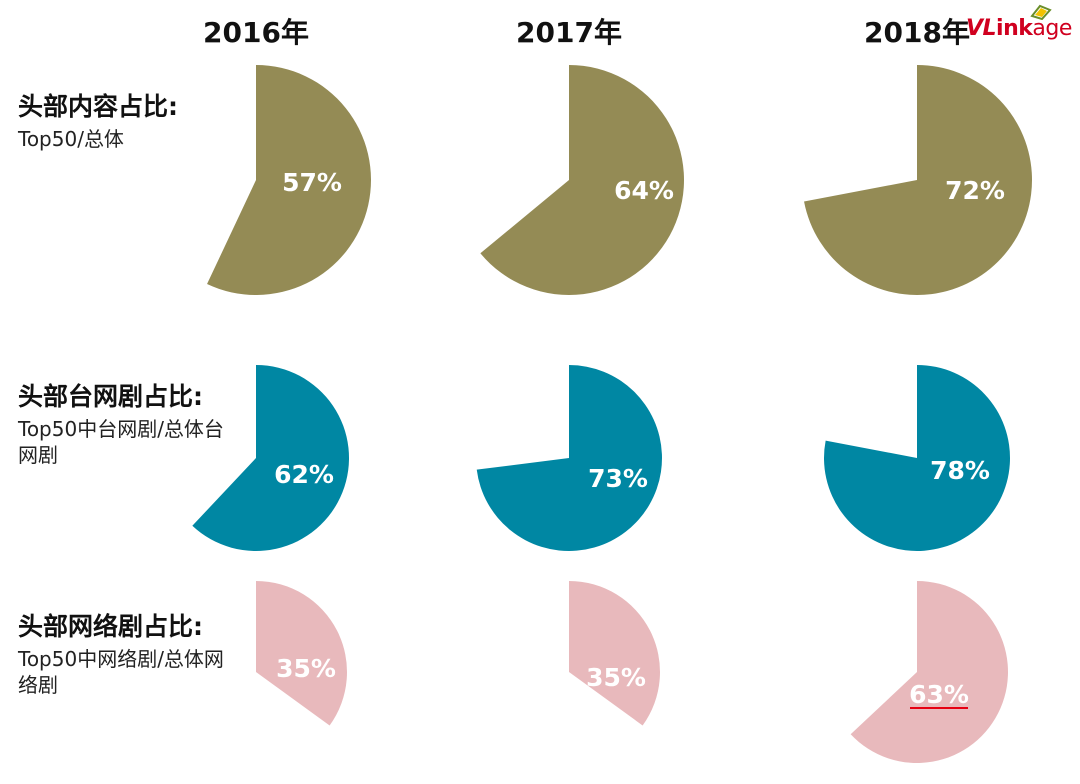  Describe the element at coordinates (110, 396) in the screenshot. I see `row-title-head-tv-series: 头部台网剧占比:` at that location.